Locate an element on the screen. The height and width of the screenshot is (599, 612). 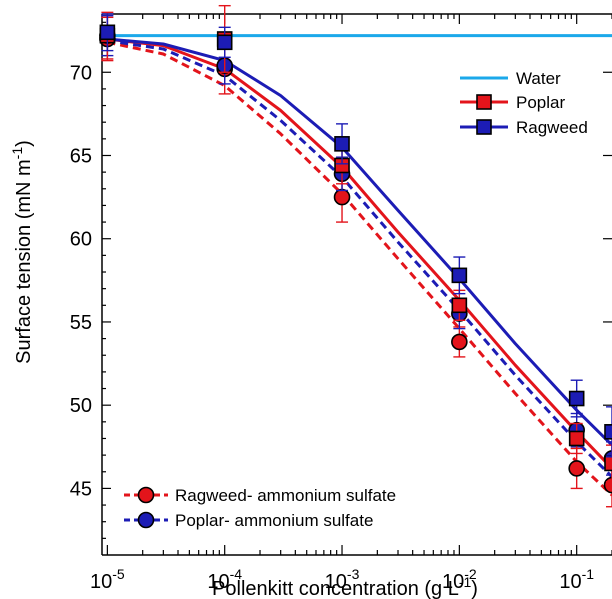
x-tick-exponent: -5 is located at coordinates (118, 574).